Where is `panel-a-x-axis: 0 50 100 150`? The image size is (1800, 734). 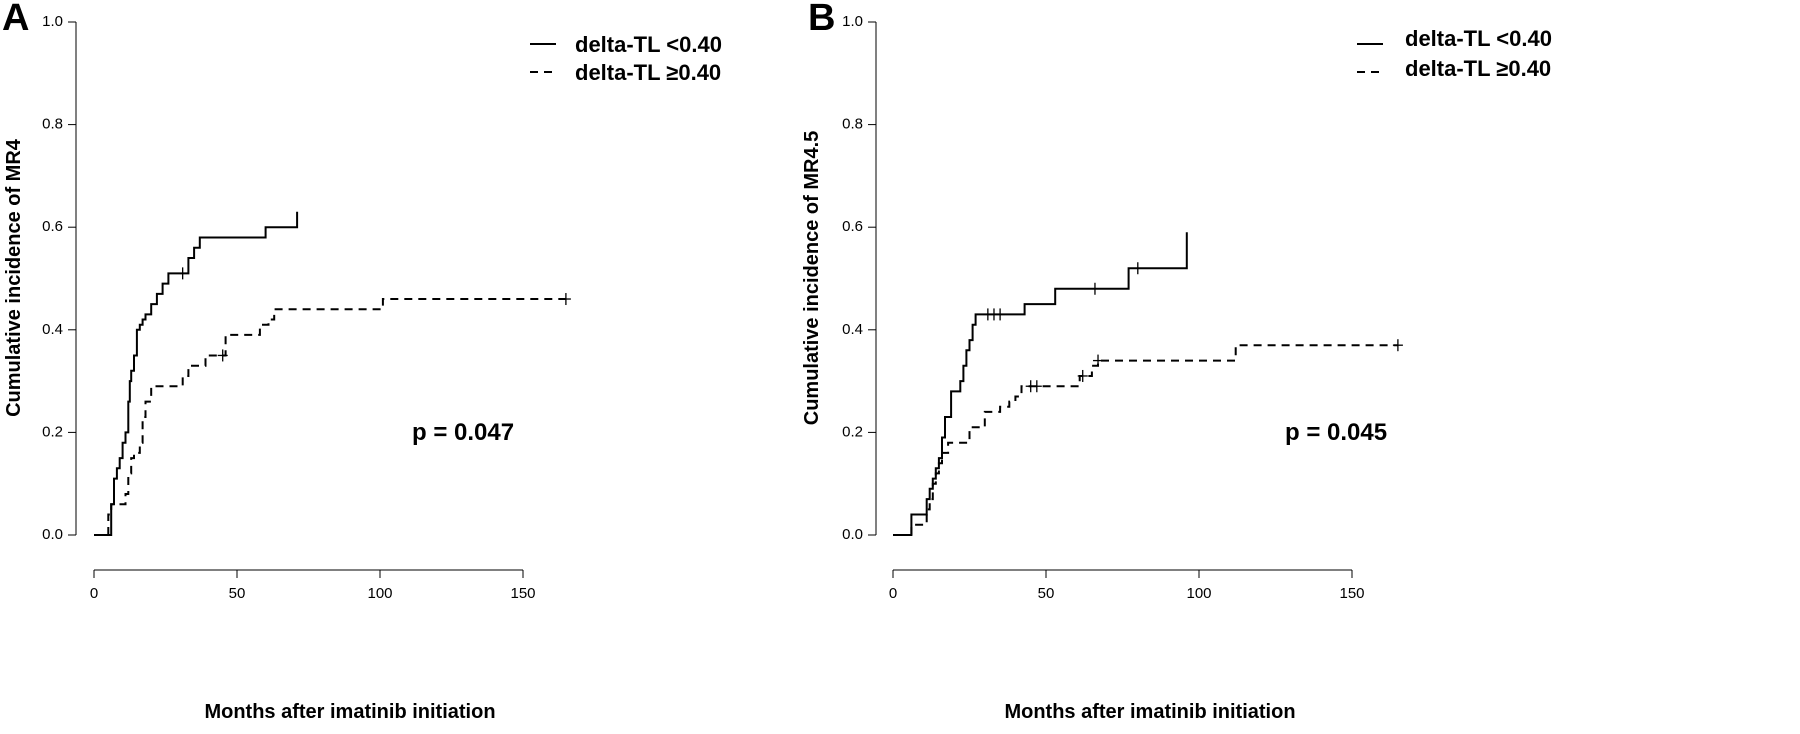 panel-a-x-axis: 0 50 100 150 is located at coordinates (313, 585).